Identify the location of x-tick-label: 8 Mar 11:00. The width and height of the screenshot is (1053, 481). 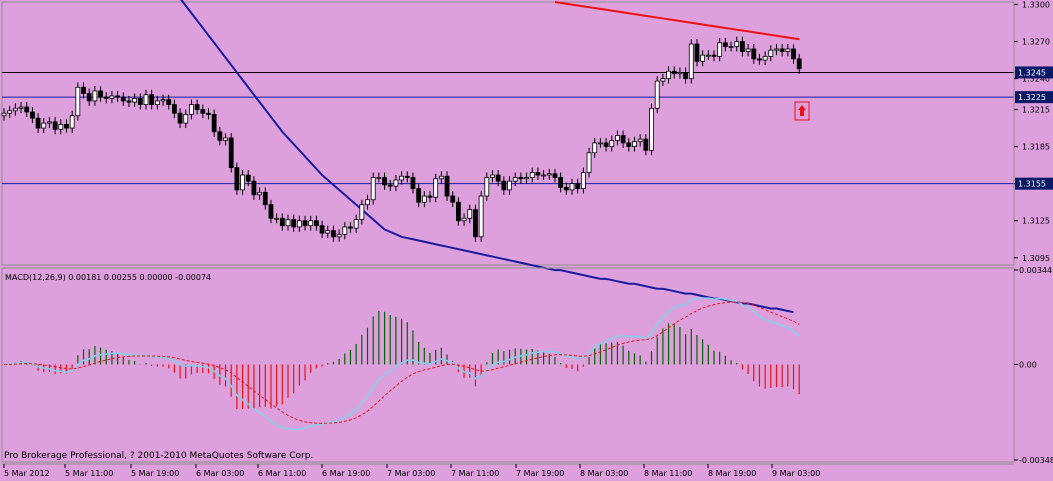
(668, 473).